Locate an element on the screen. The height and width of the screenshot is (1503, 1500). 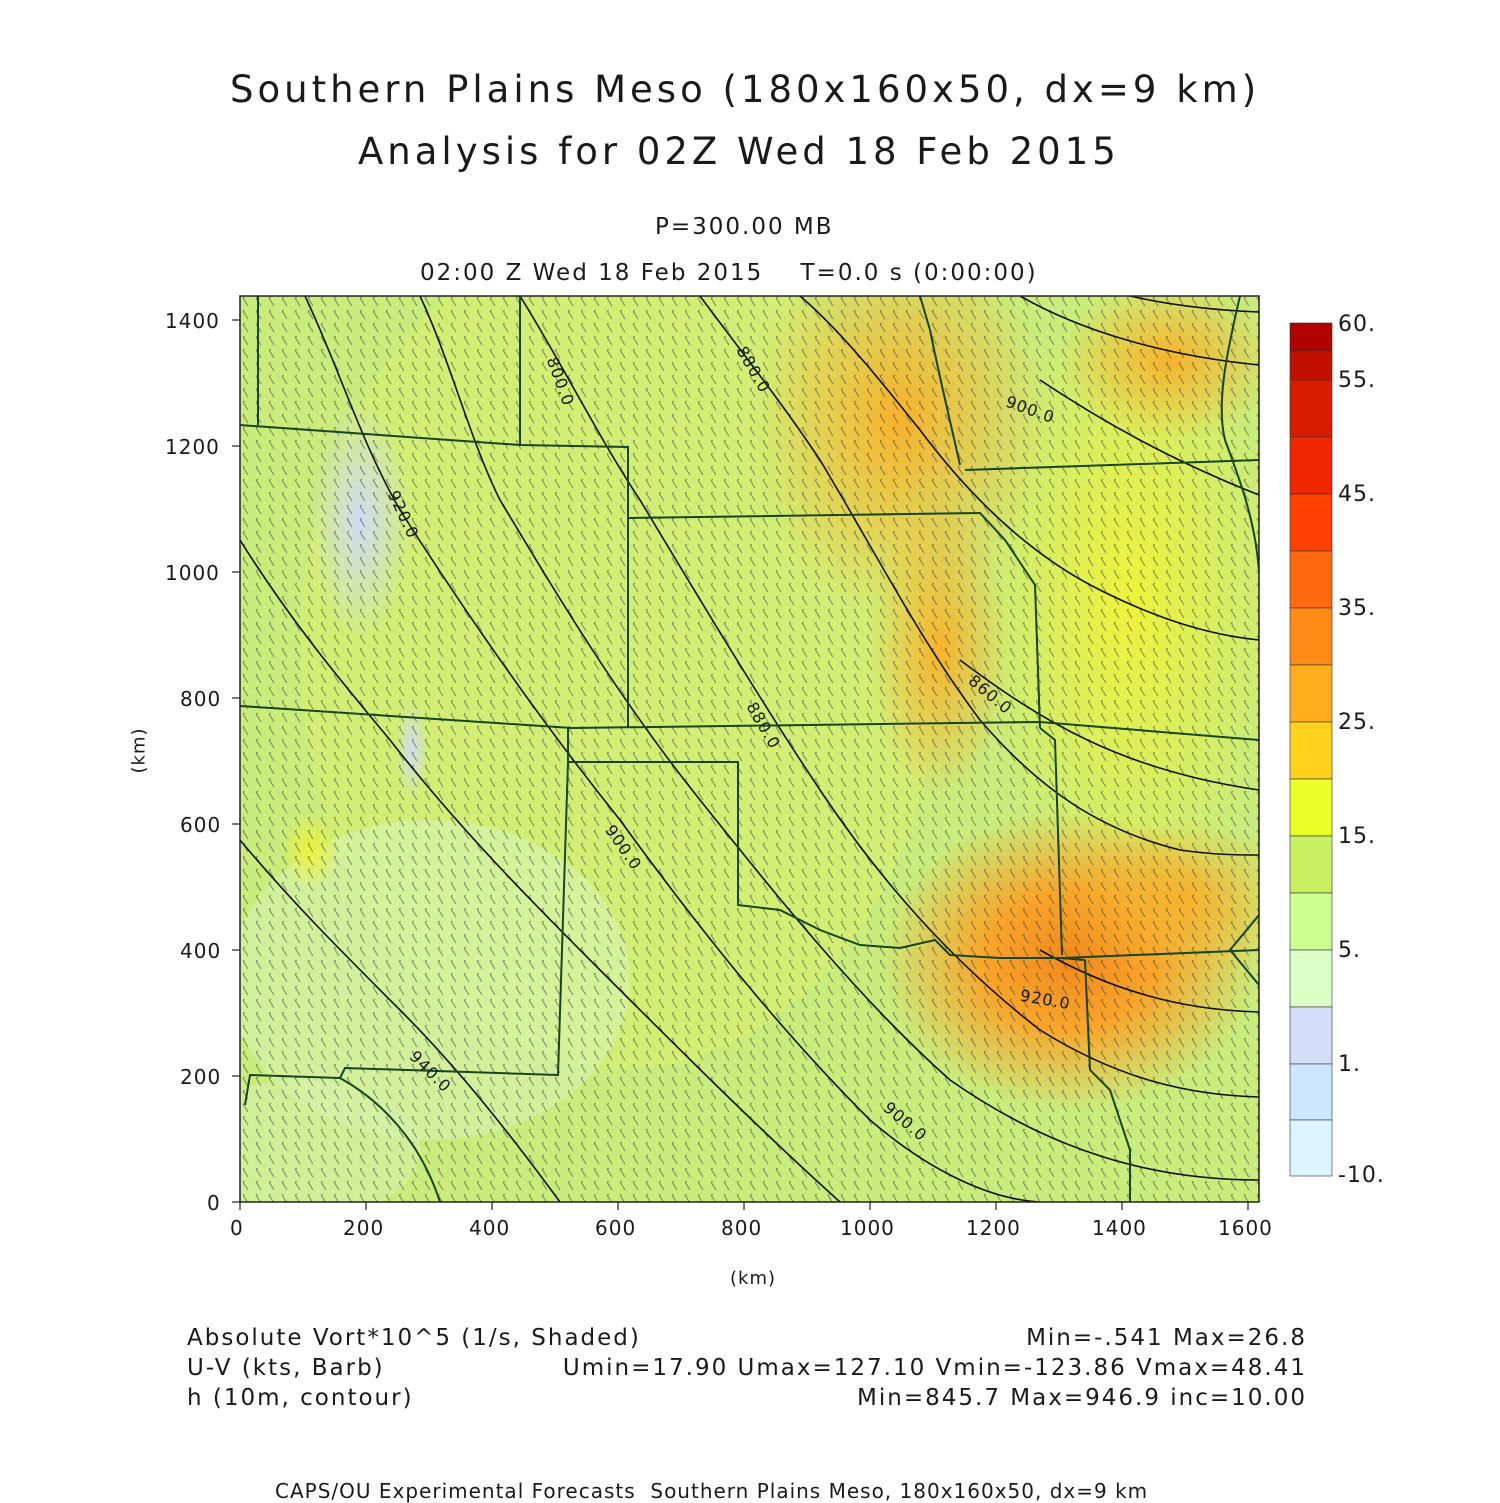
x-tick-label: 600 is located at coordinates (616, 1228).